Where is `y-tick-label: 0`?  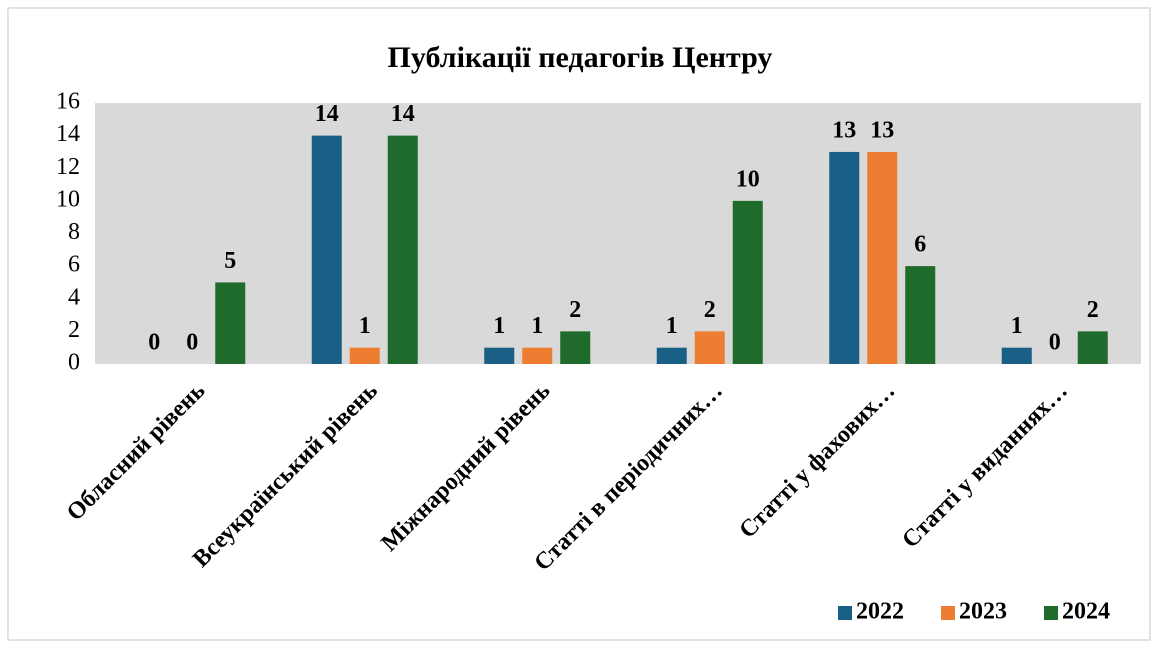
y-tick-label: 0 is located at coordinates (74, 363).